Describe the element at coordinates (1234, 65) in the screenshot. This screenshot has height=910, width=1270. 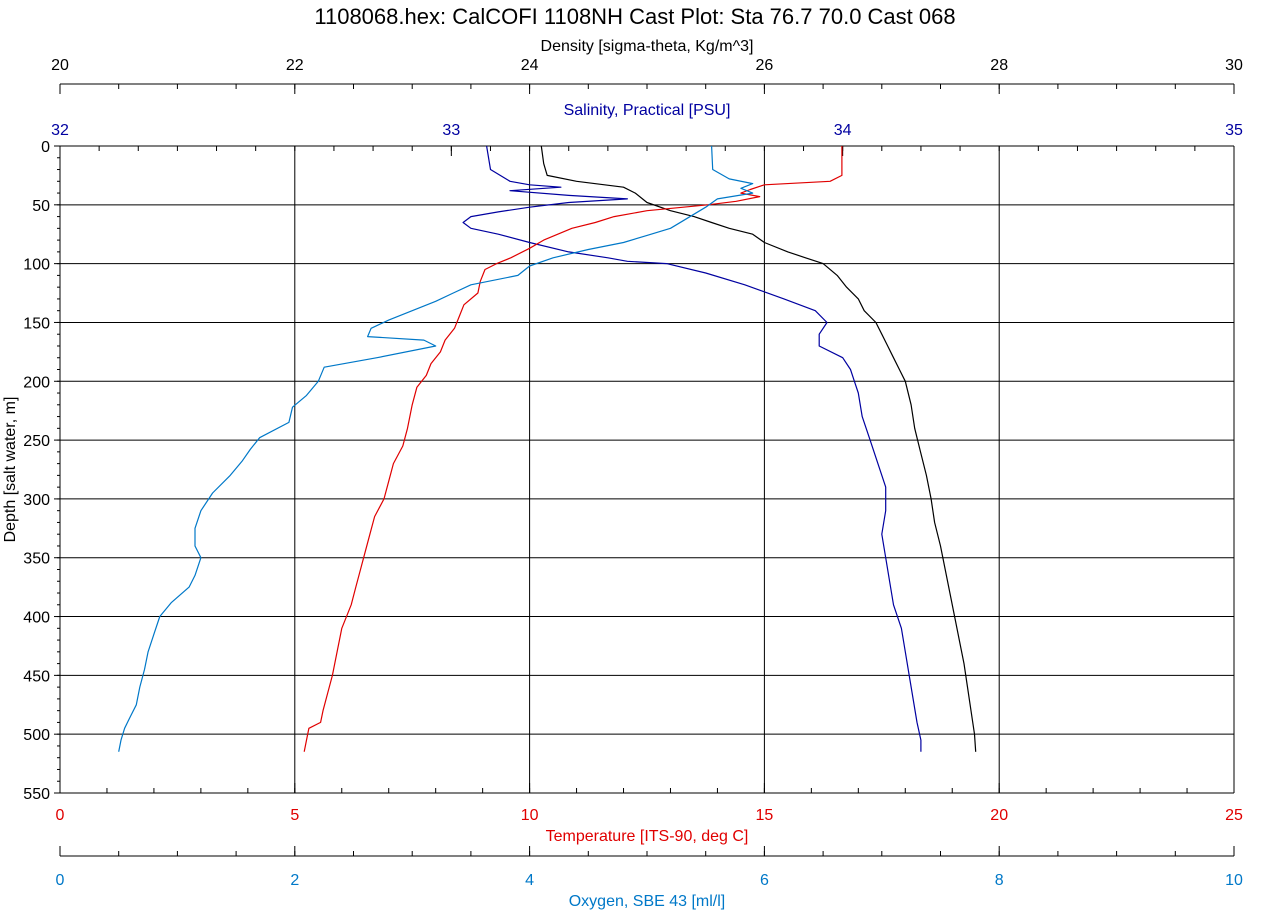
I see `density-tick-label: 30` at that location.